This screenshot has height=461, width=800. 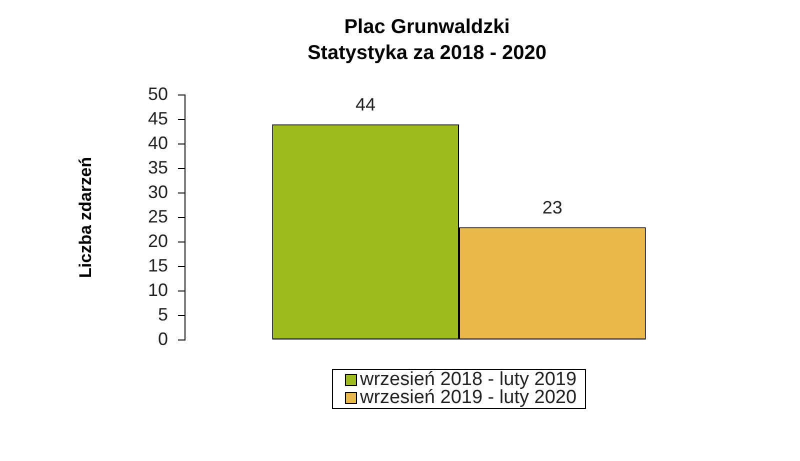 I want to click on legend-label: wrzesień 2018 - luty 2019, so click(x=468, y=379).